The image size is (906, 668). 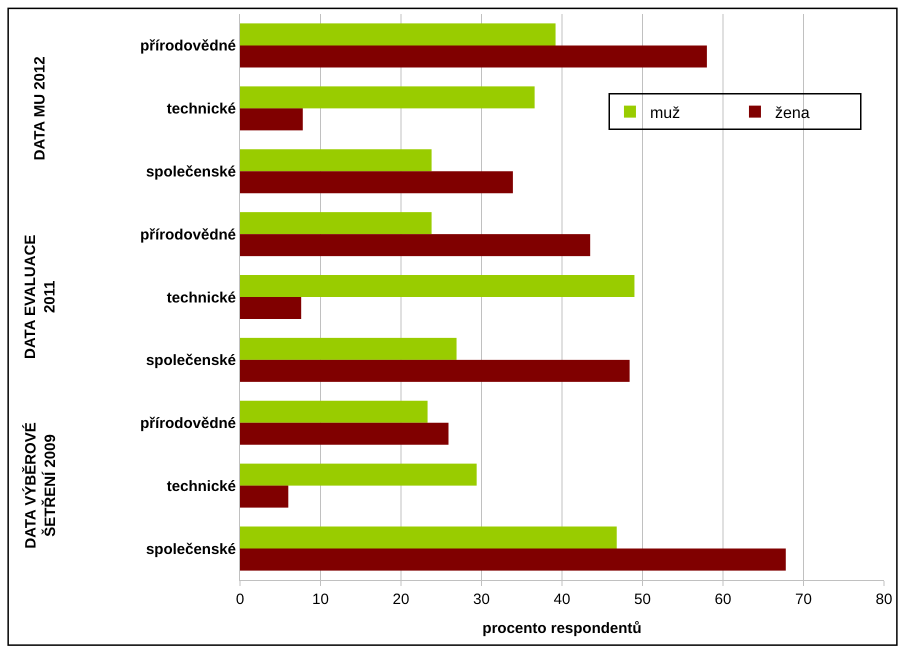 I want to click on x-tick-label: 80, so click(x=884, y=599).